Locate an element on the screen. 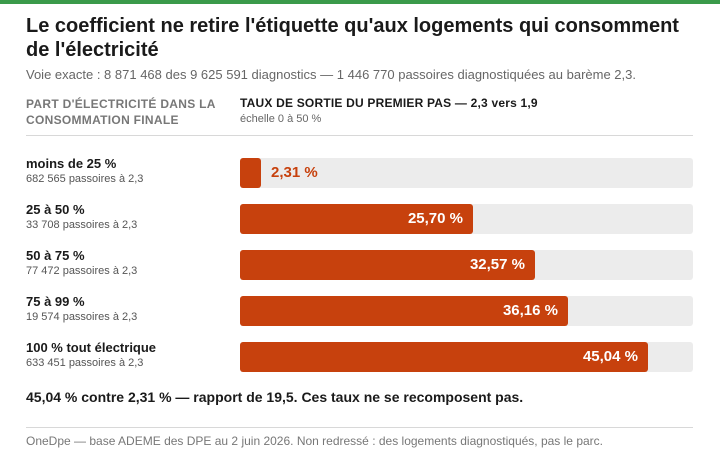 This screenshot has width=720, height=460. header-divider is located at coordinates (359, 135).